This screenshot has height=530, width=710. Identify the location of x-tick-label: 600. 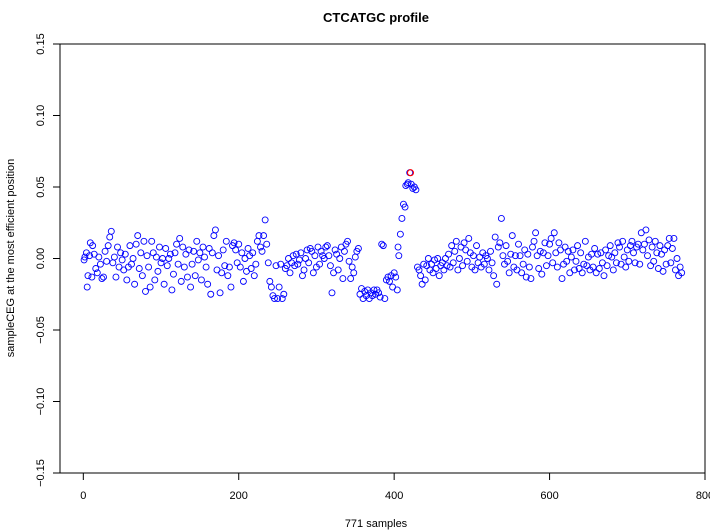
(549, 496).